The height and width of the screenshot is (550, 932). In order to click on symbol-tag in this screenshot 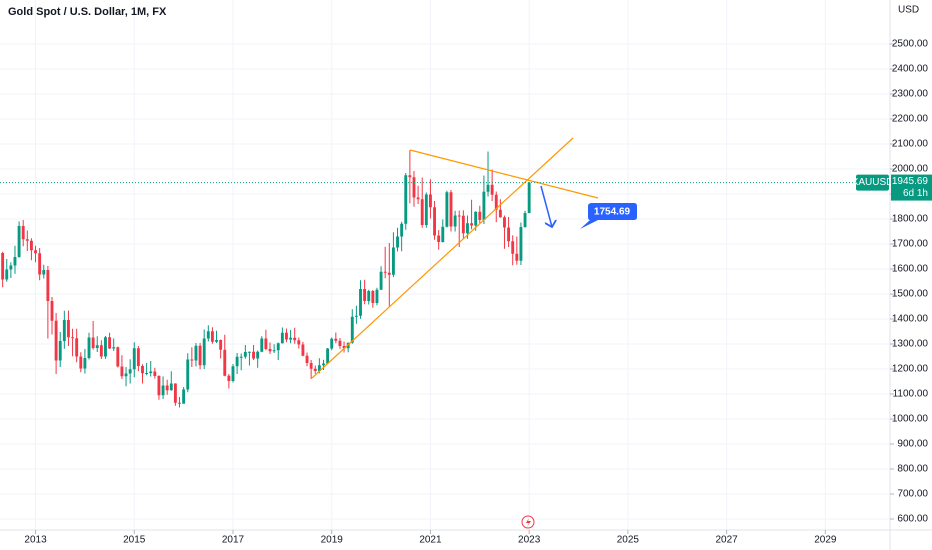, I will do `click(872, 182)`.